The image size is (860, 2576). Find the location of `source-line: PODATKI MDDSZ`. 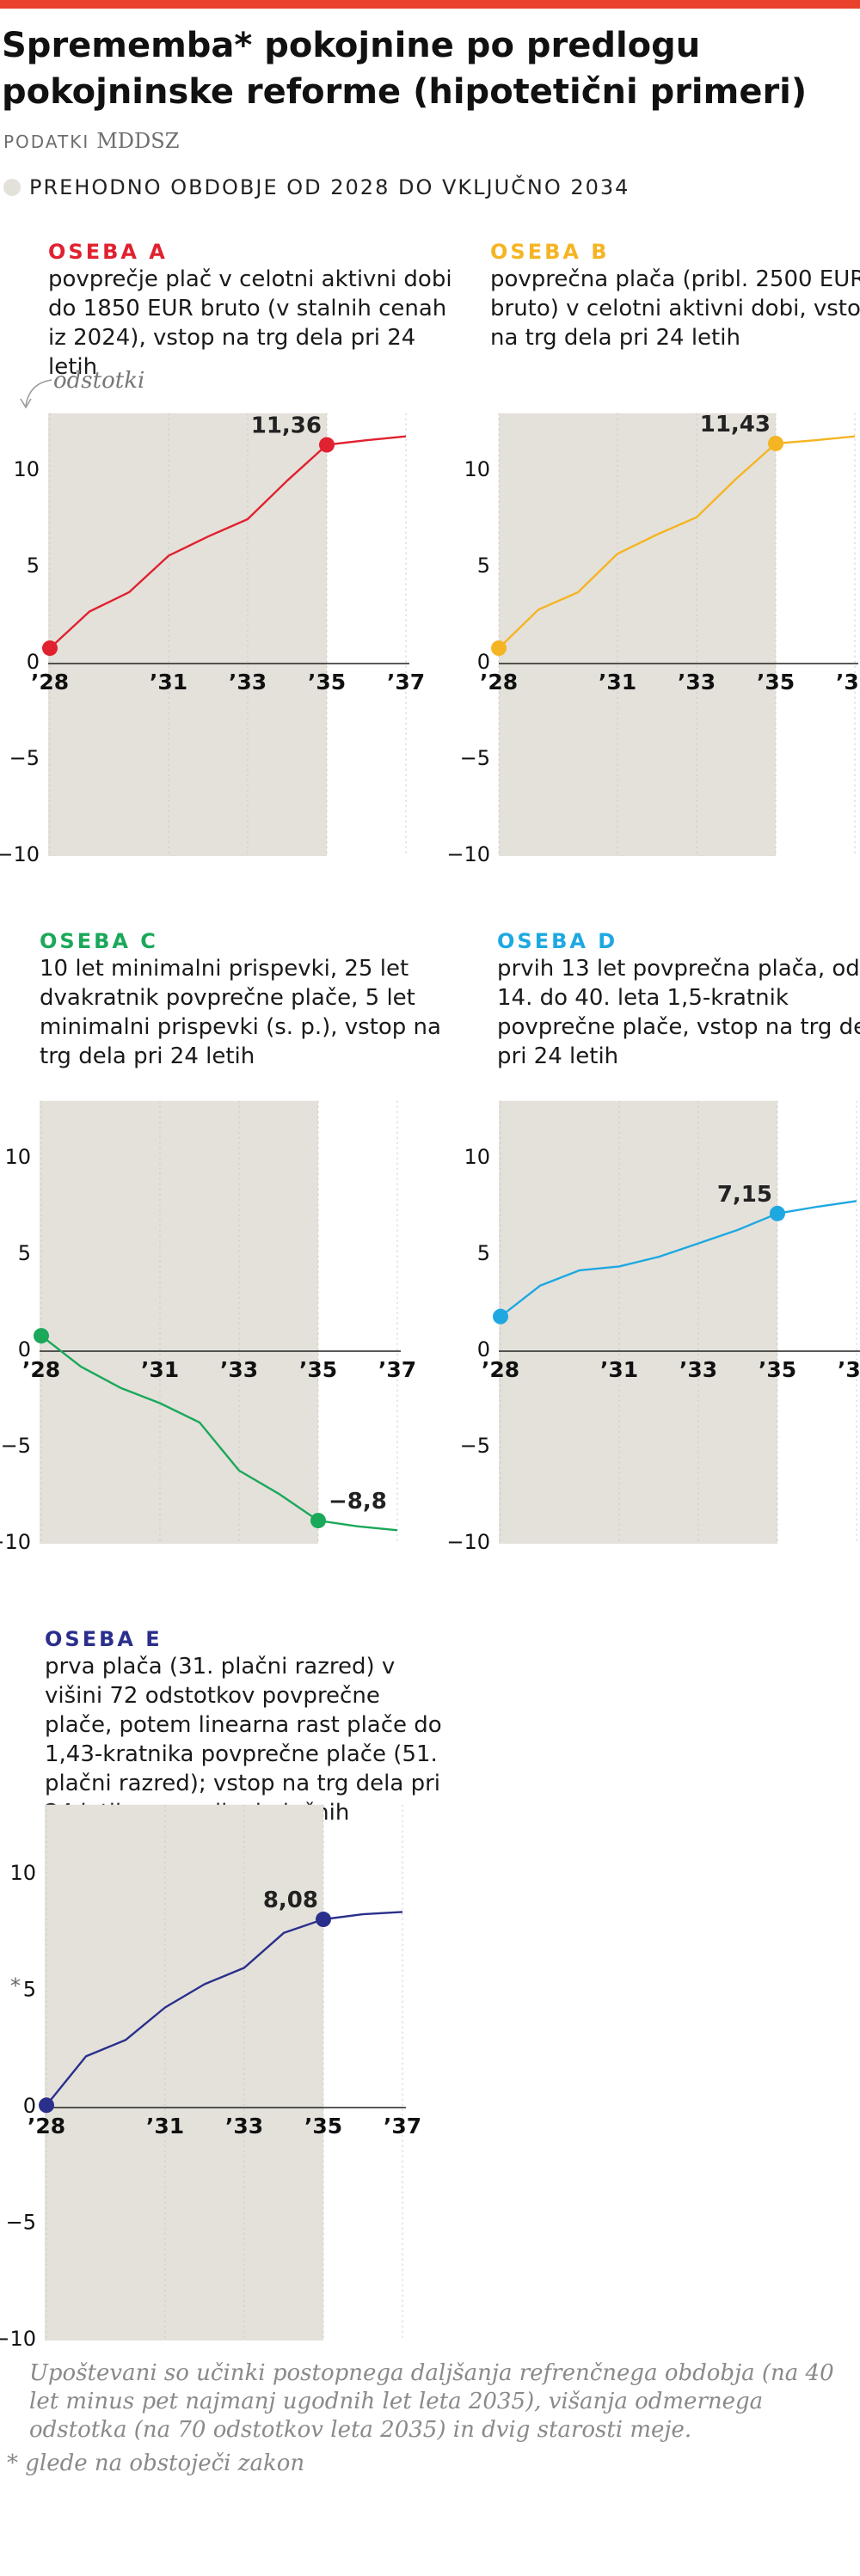

source-line: PODATKI MDDSZ is located at coordinates (91, 141).